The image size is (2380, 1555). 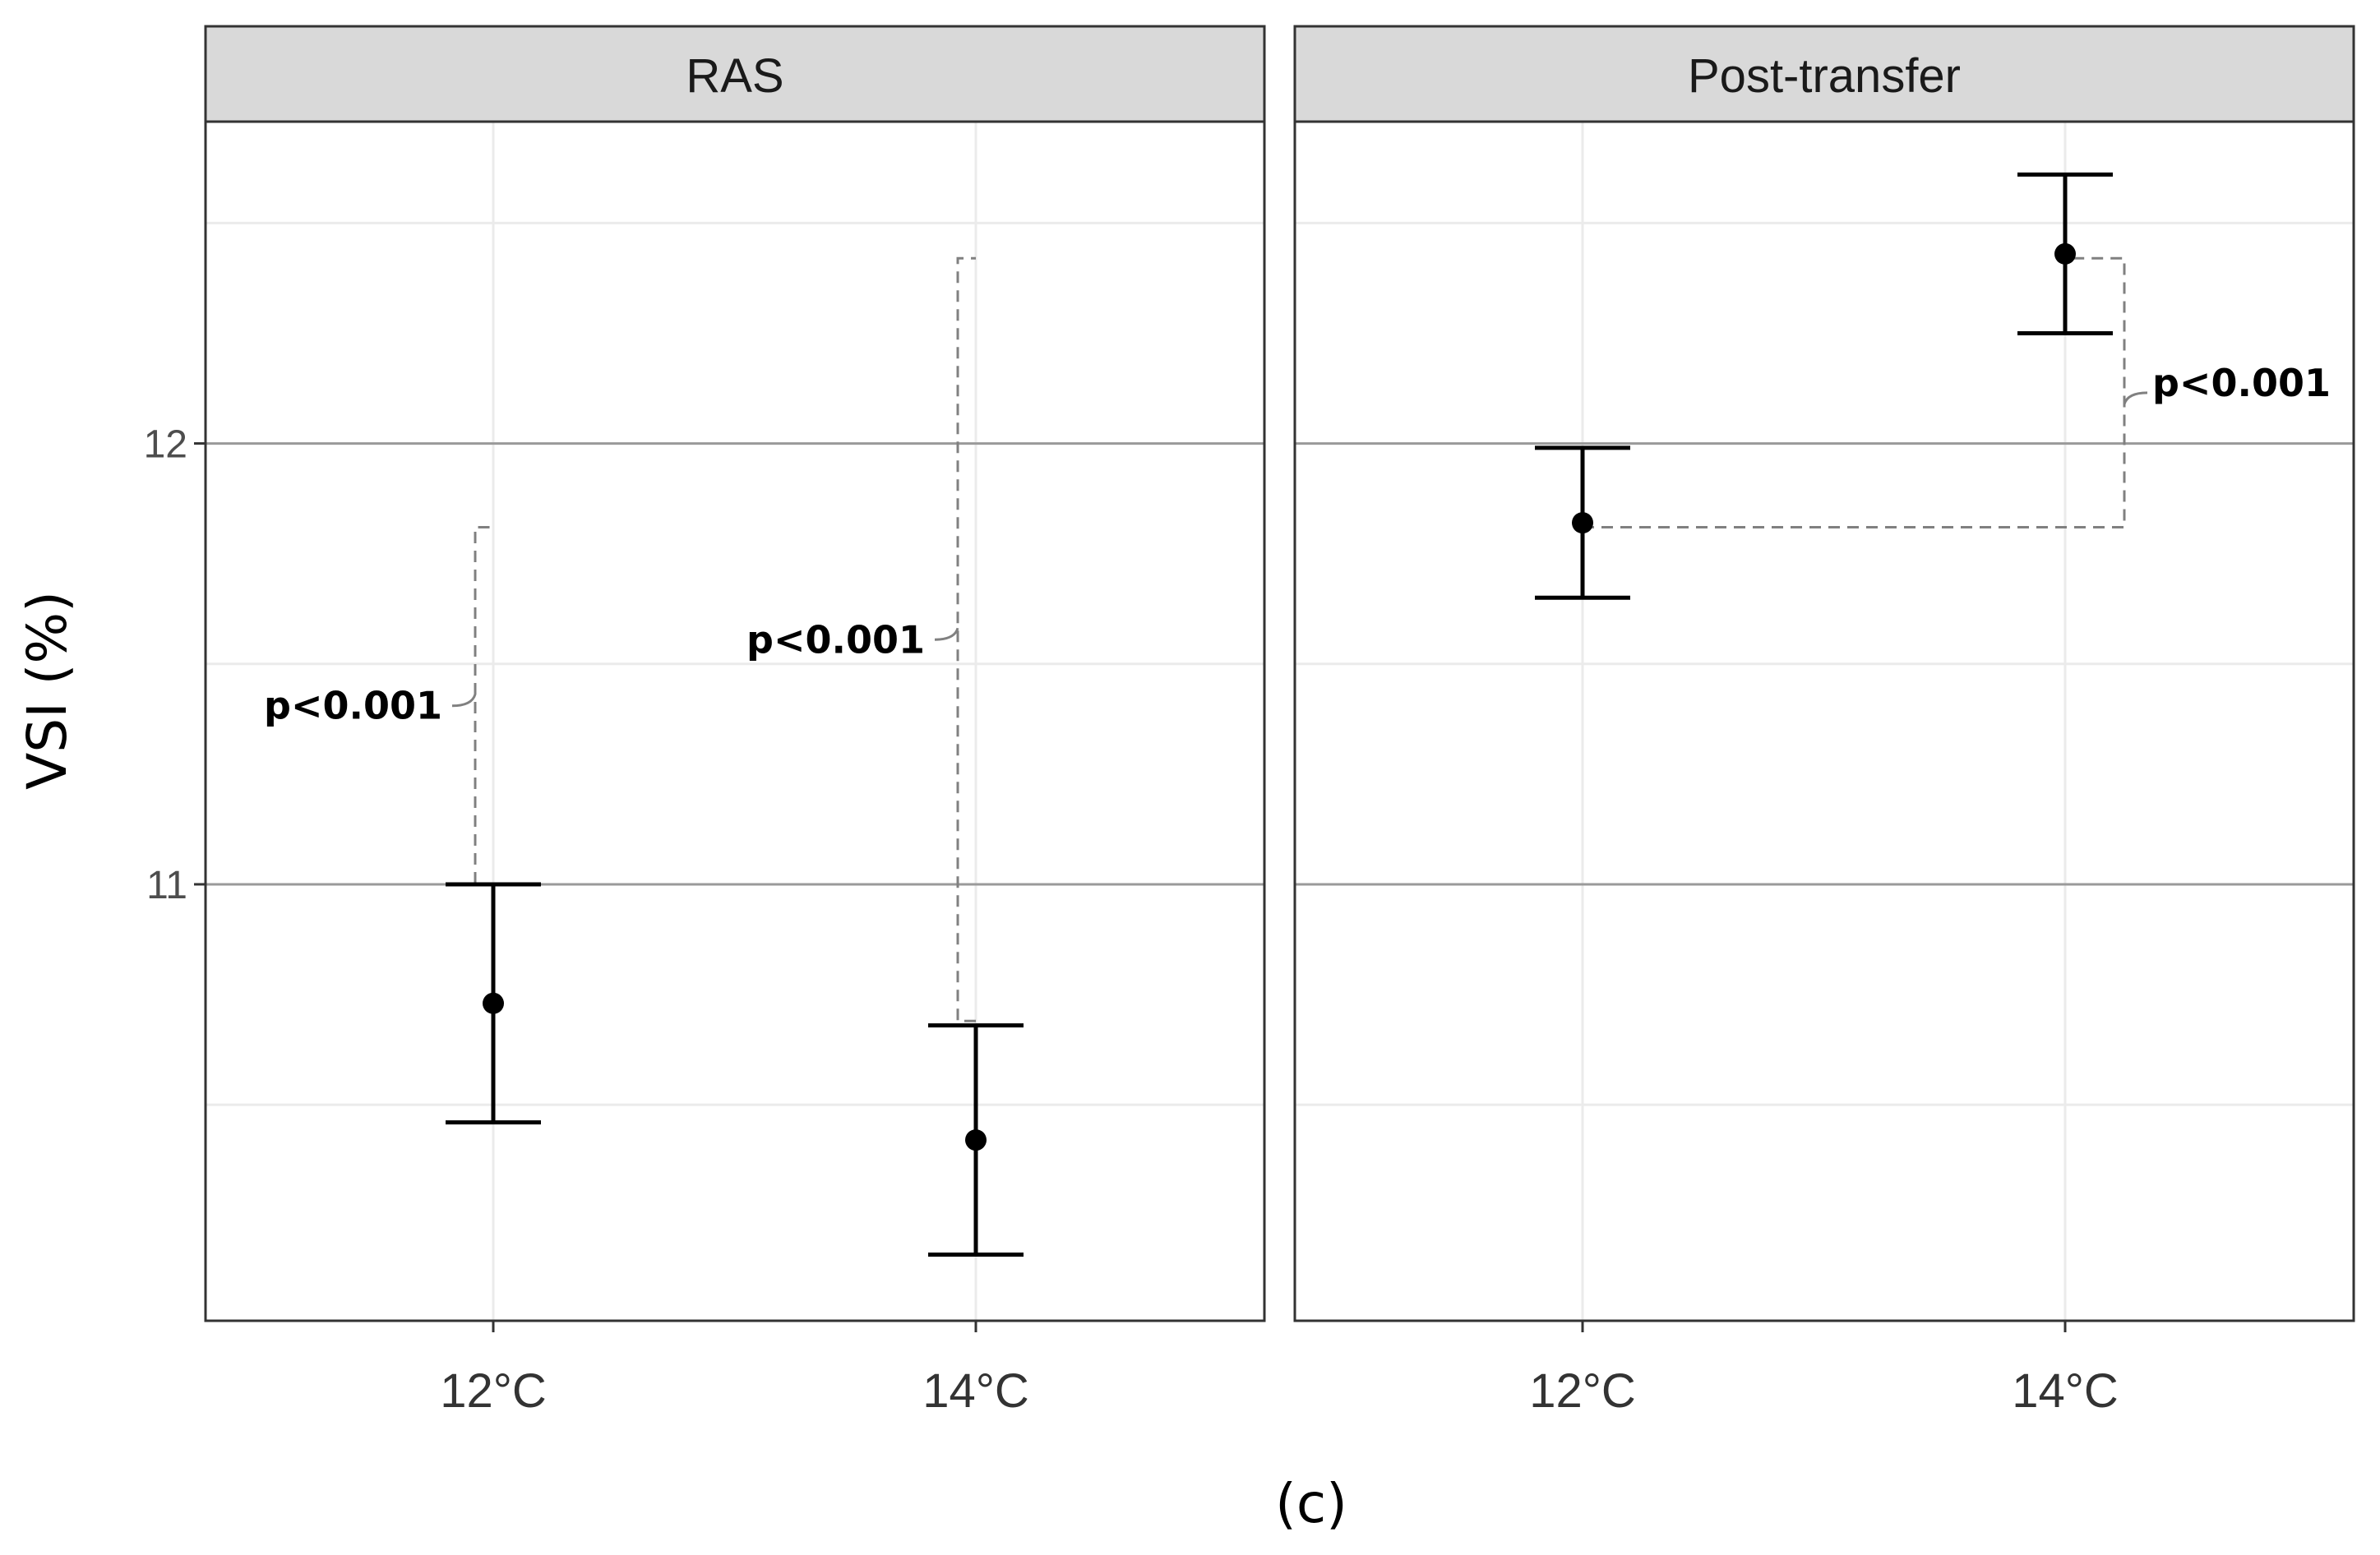 What do you see at coordinates (175, 665) in the screenshot?
I see `y-axis: 11 12` at bounding box center [175, 665].